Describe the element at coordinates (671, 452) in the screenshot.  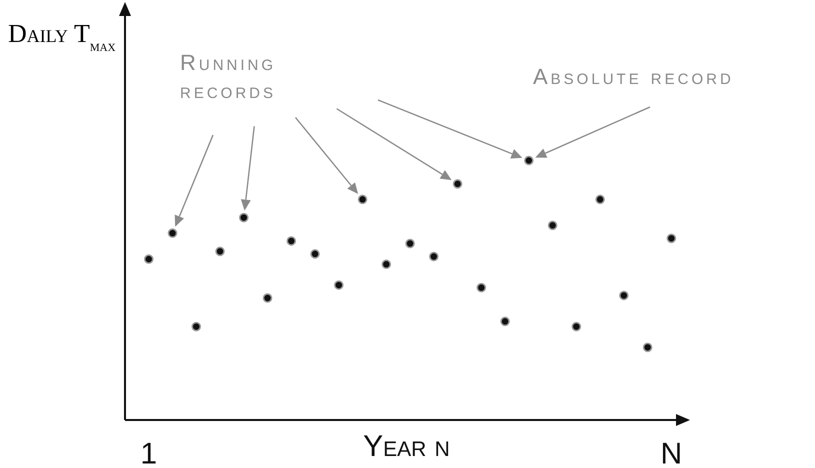
I see `x-tick-label: N` at that location.